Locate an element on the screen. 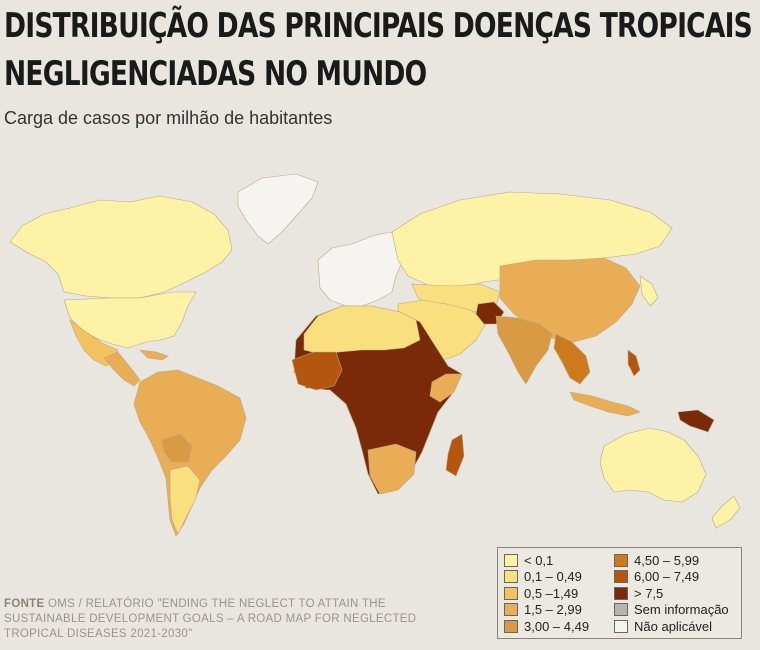 The image size is (760, 650). legend-item: 3,00 – 4,49 is located at coordinates (559, 626).